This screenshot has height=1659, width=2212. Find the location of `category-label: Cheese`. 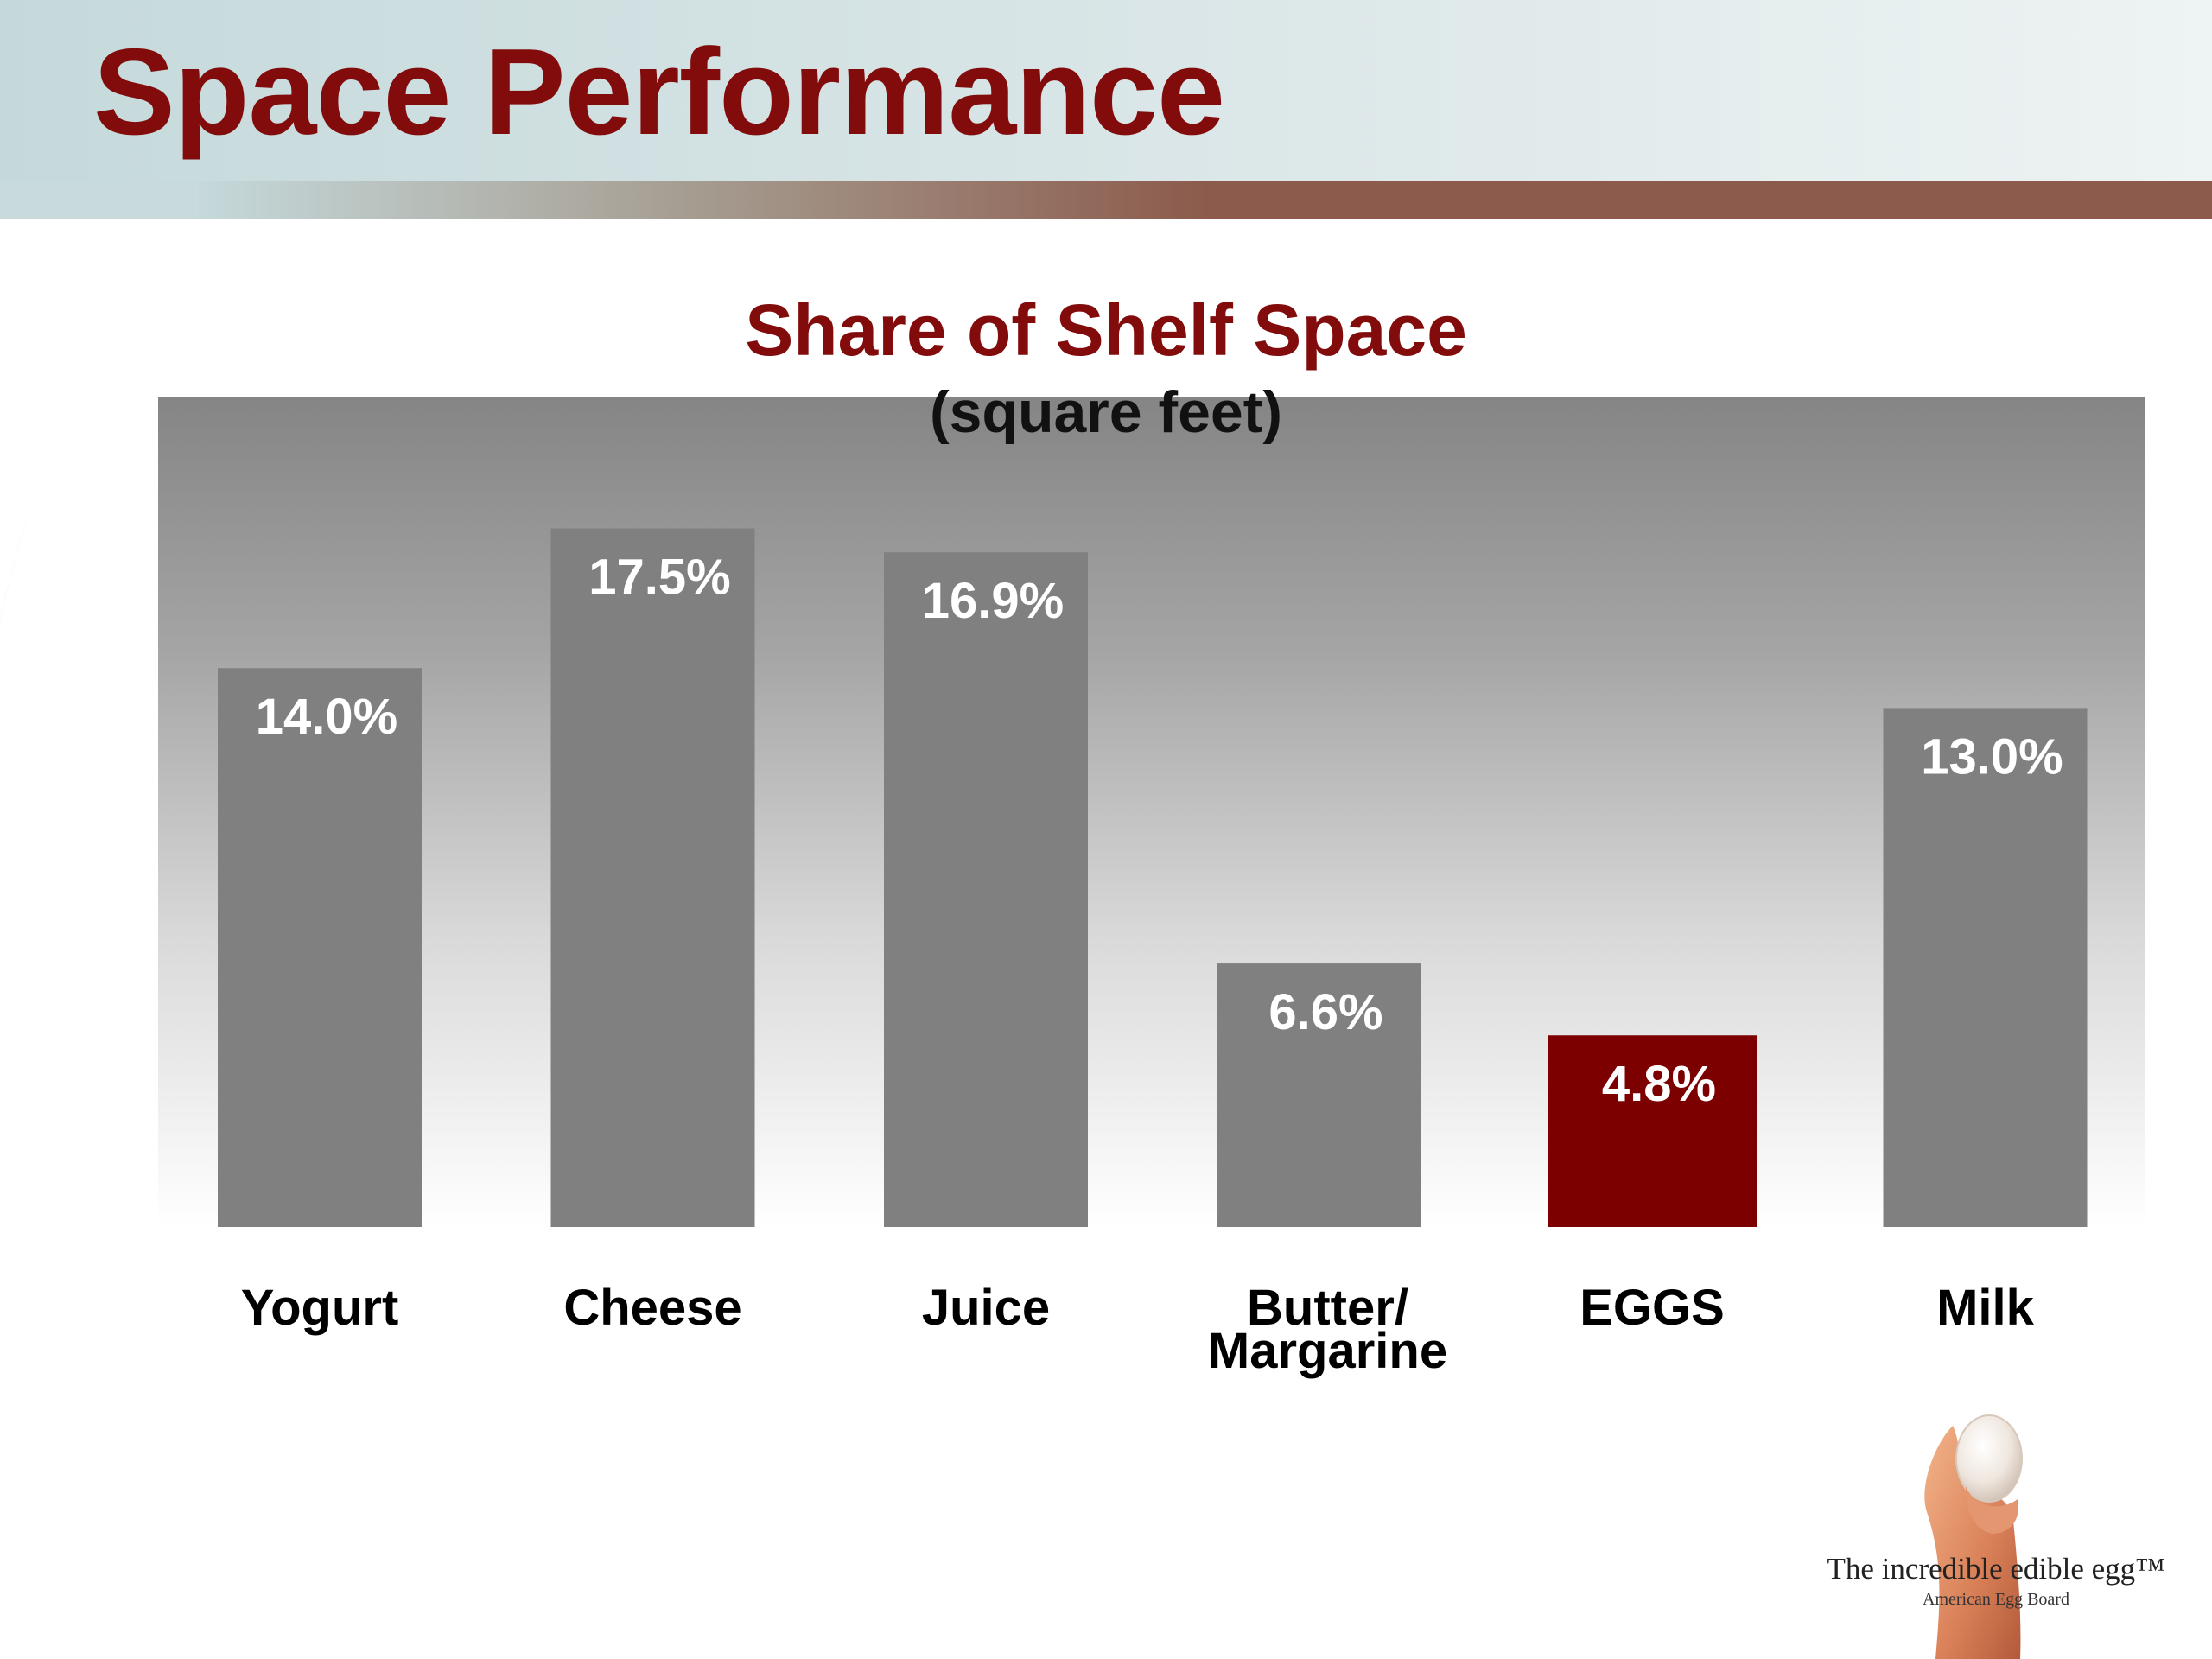

category-label: Cheese is located at coordinates (652, 1308).